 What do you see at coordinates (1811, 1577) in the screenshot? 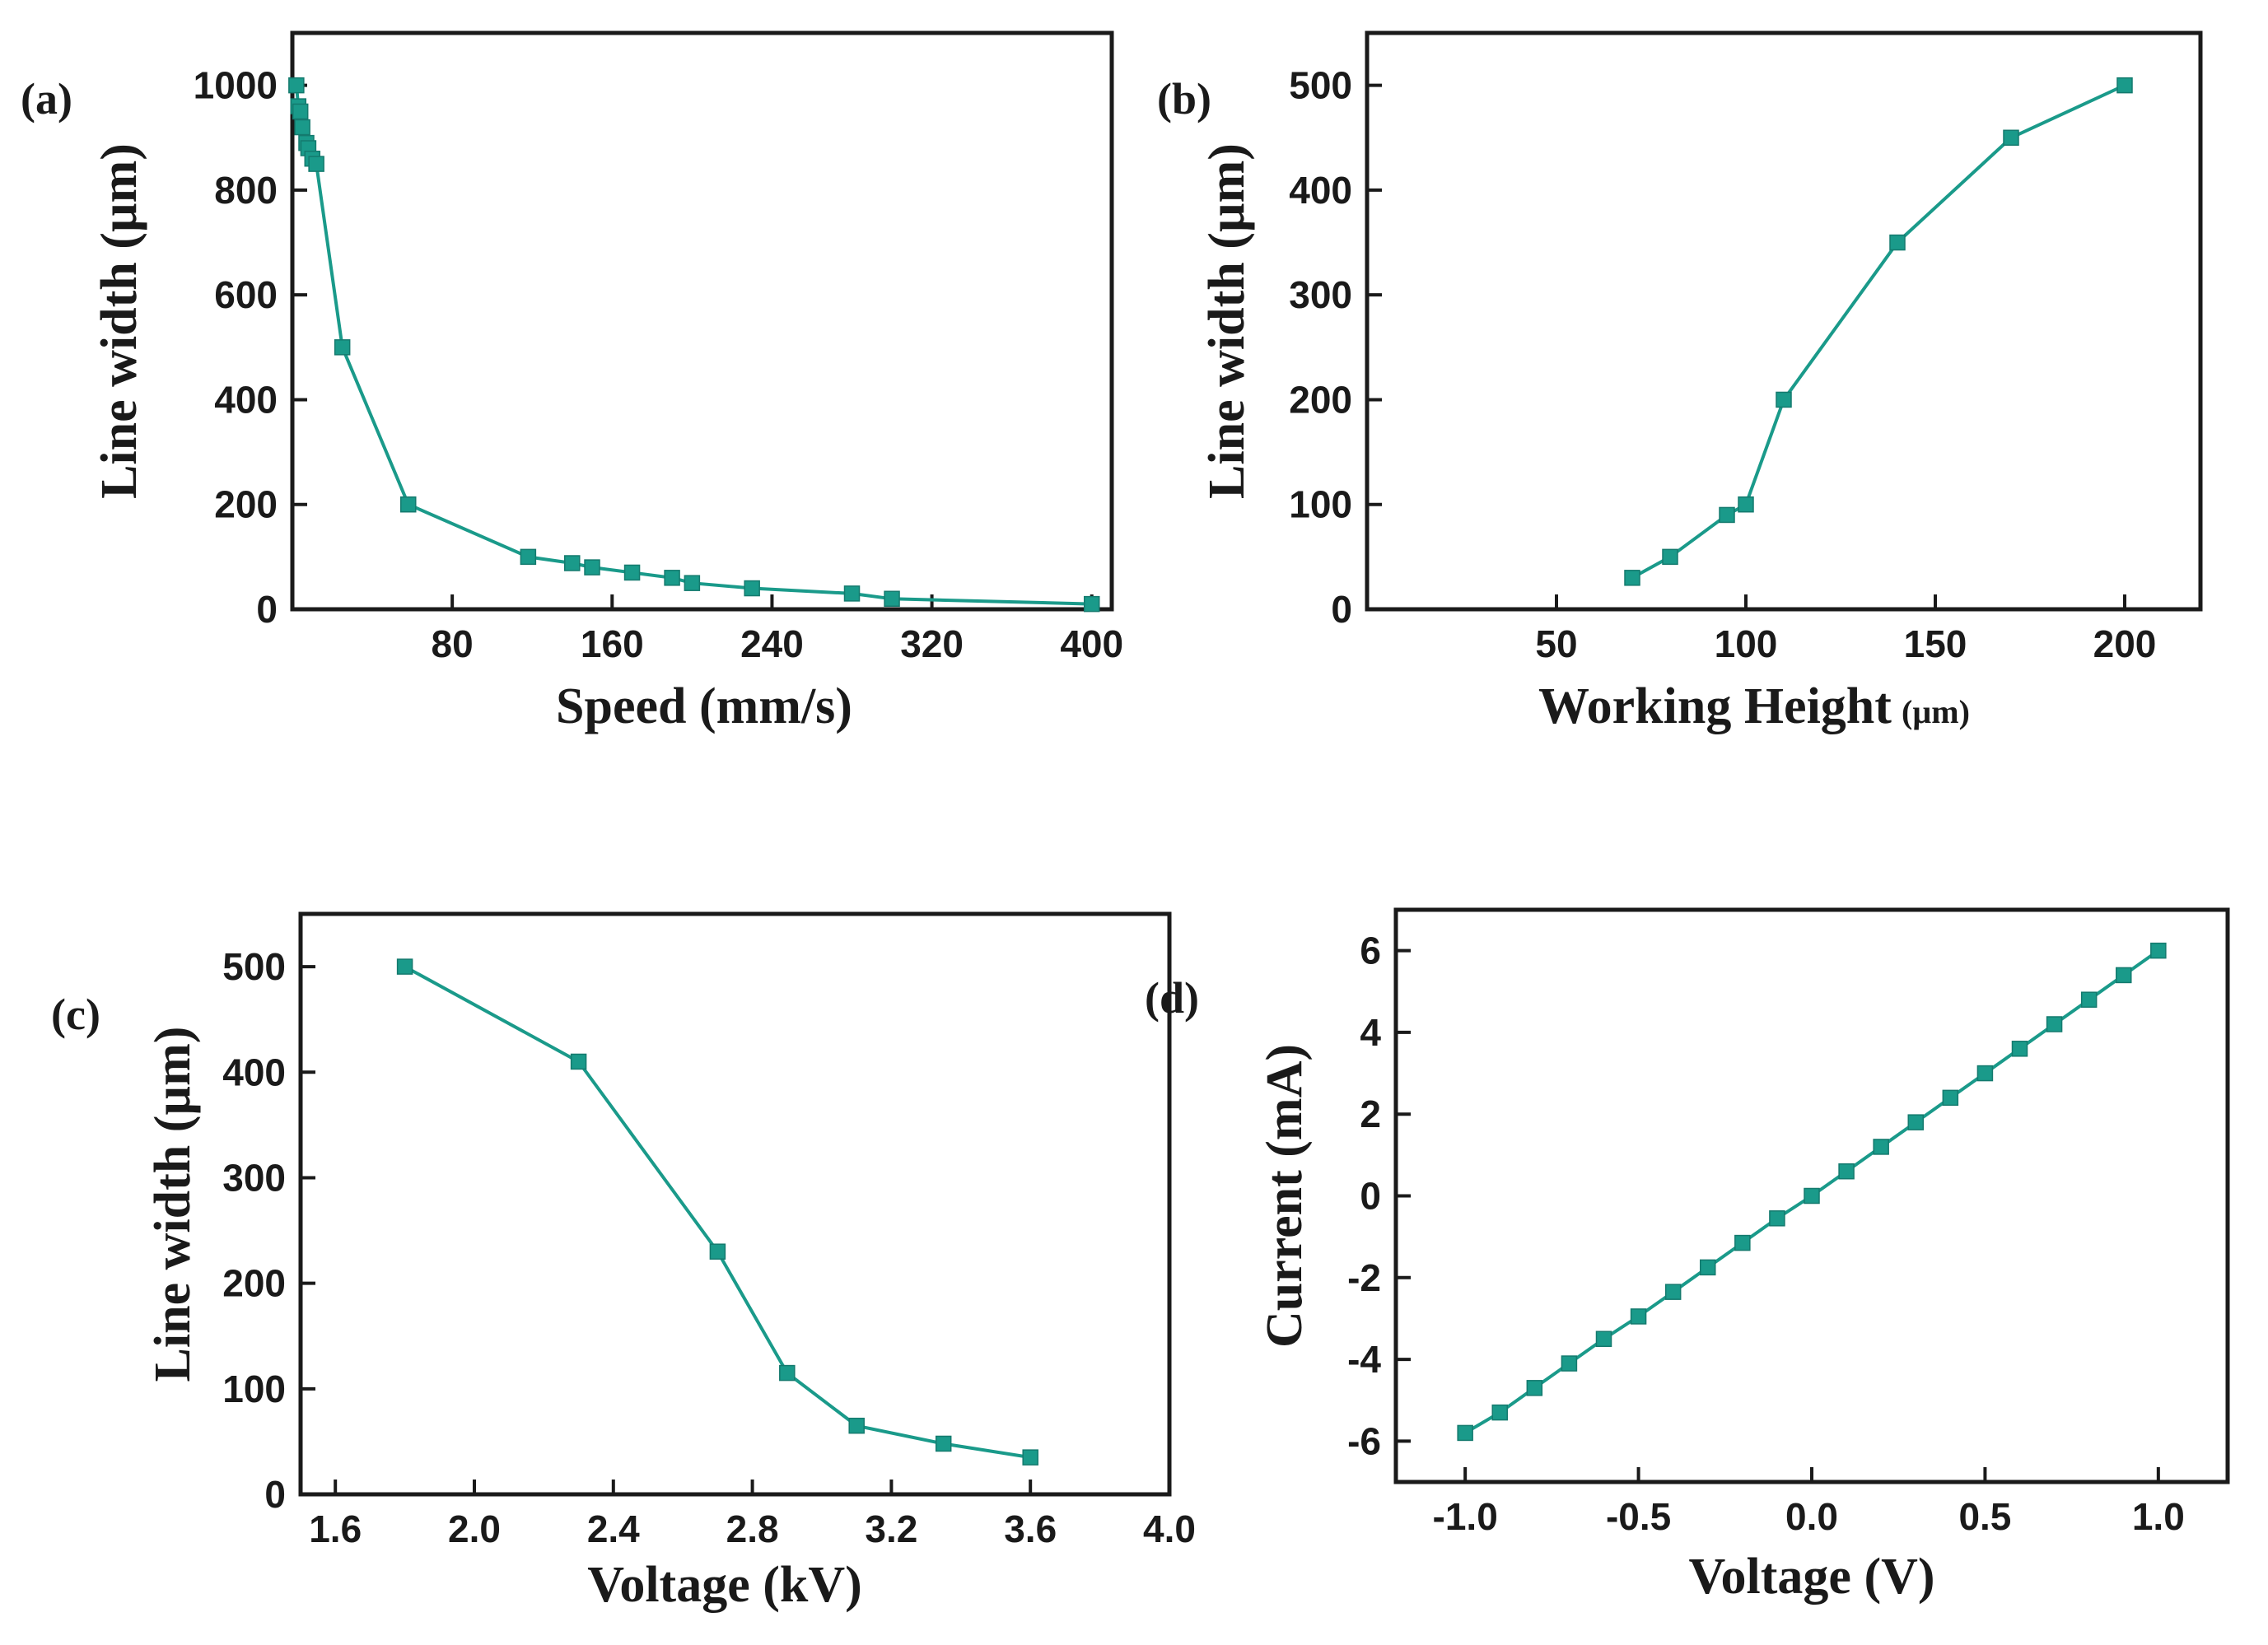
I see `x-axis-title-d: Voltage (V)` at bounding box center [1811, 1577].